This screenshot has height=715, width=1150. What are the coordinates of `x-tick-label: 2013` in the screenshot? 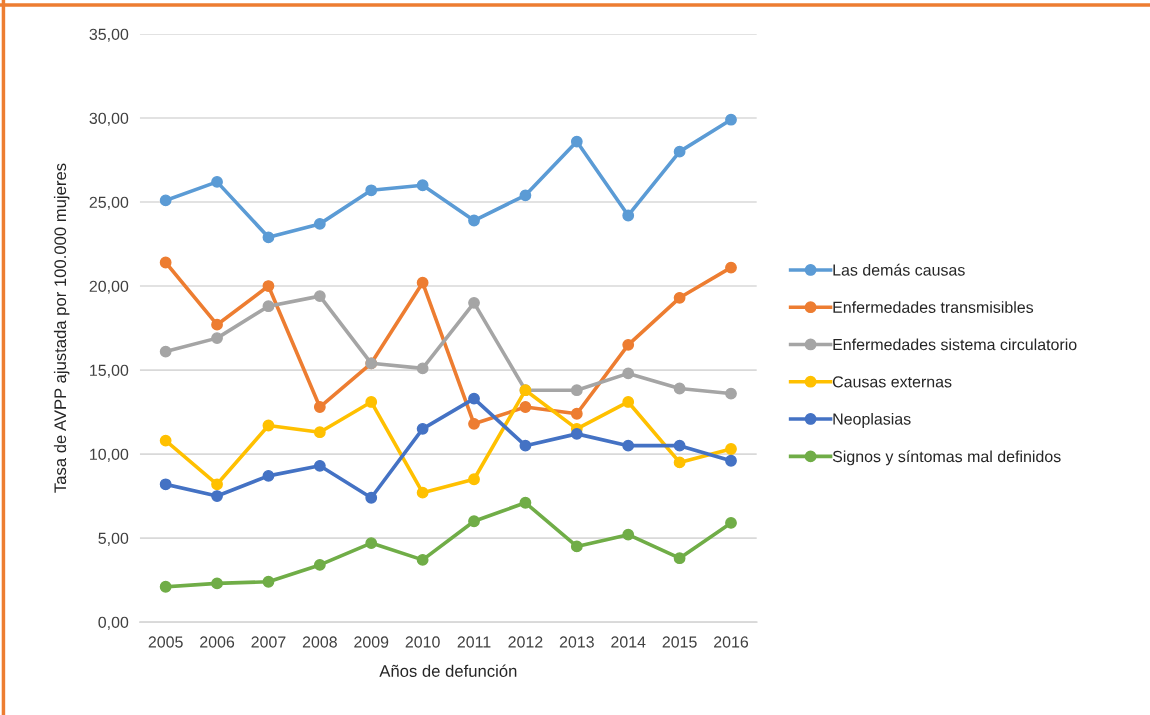 It's located at (576, 642).